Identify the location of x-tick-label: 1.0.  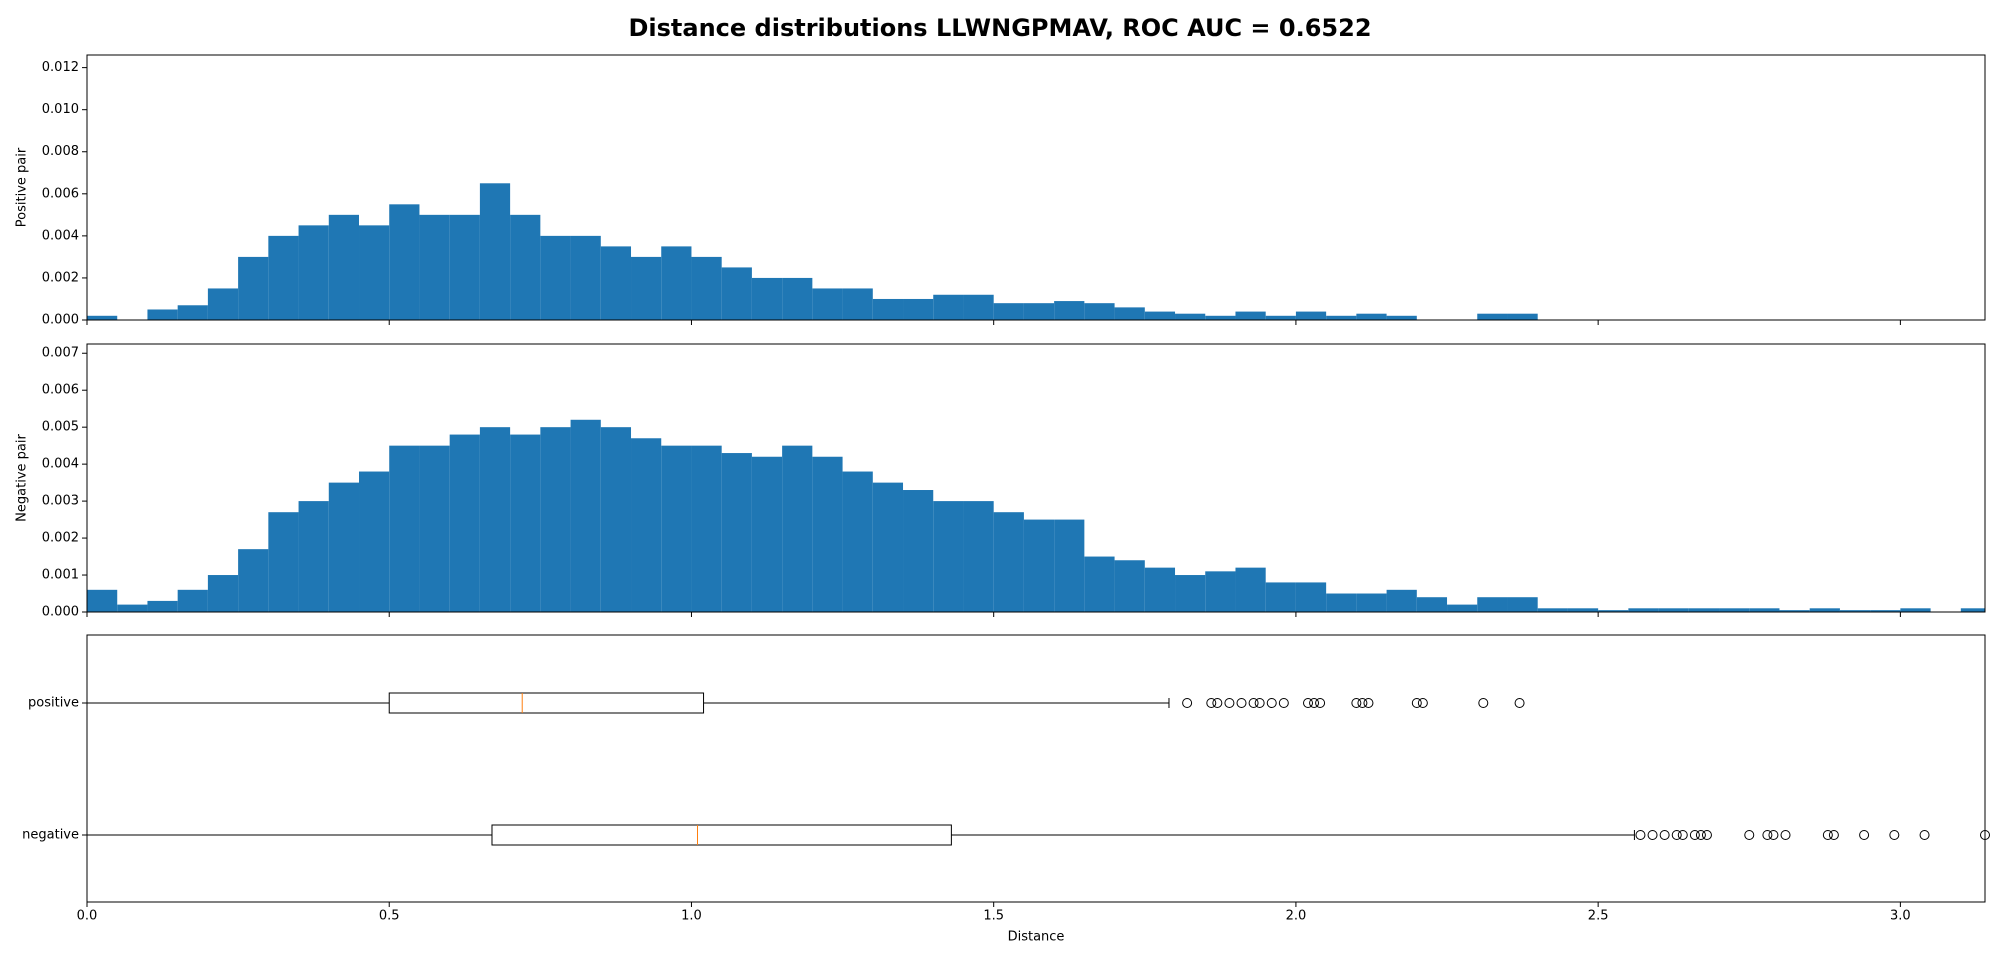
(691, 916).